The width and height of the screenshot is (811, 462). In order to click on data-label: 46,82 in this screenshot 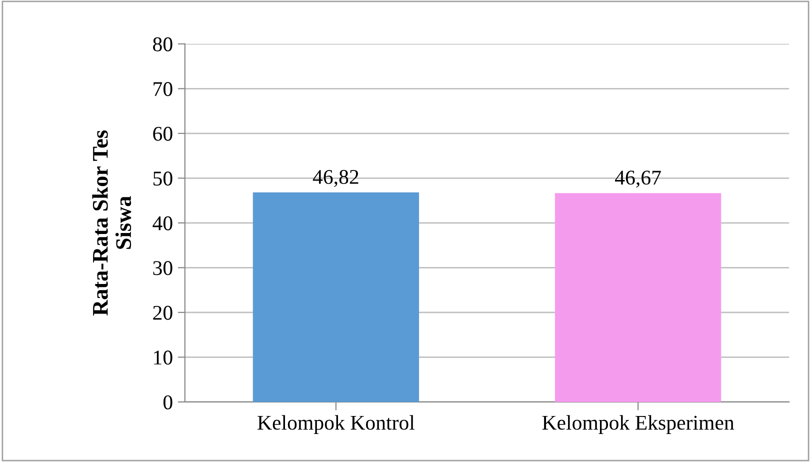, I will do `click(335, 178)`.